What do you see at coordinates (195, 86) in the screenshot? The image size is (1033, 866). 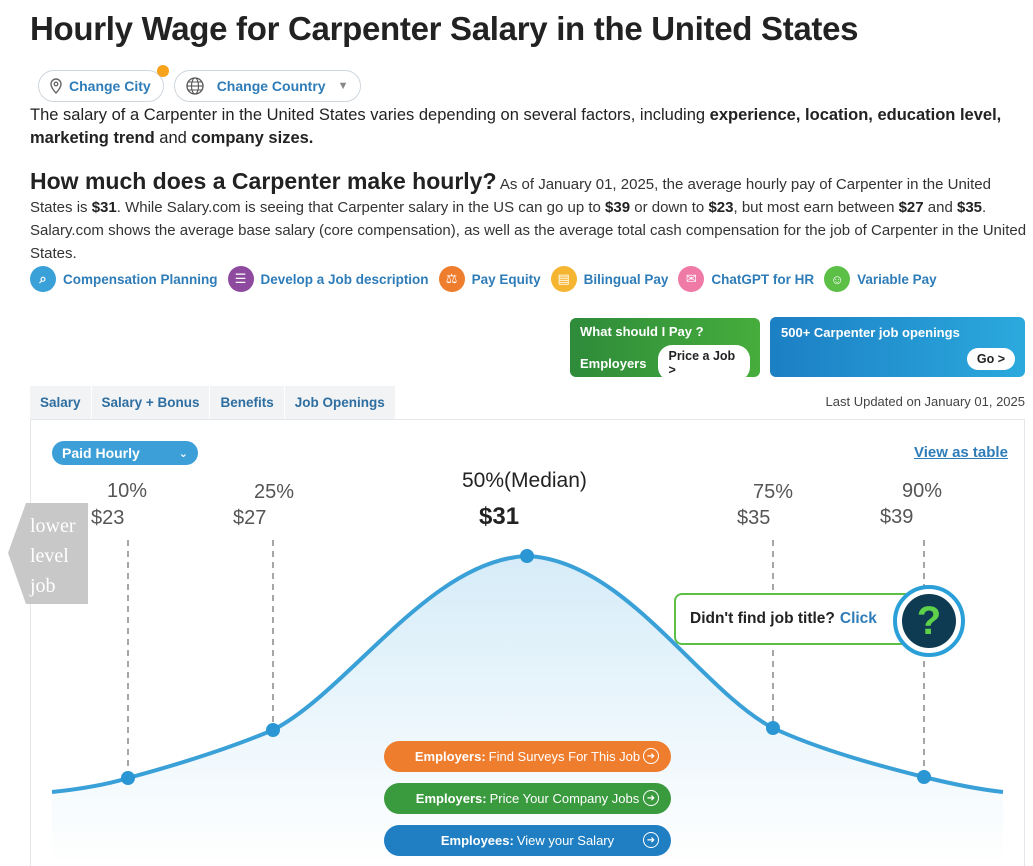 I see `globe-icon` at bounding box center [195, 86].